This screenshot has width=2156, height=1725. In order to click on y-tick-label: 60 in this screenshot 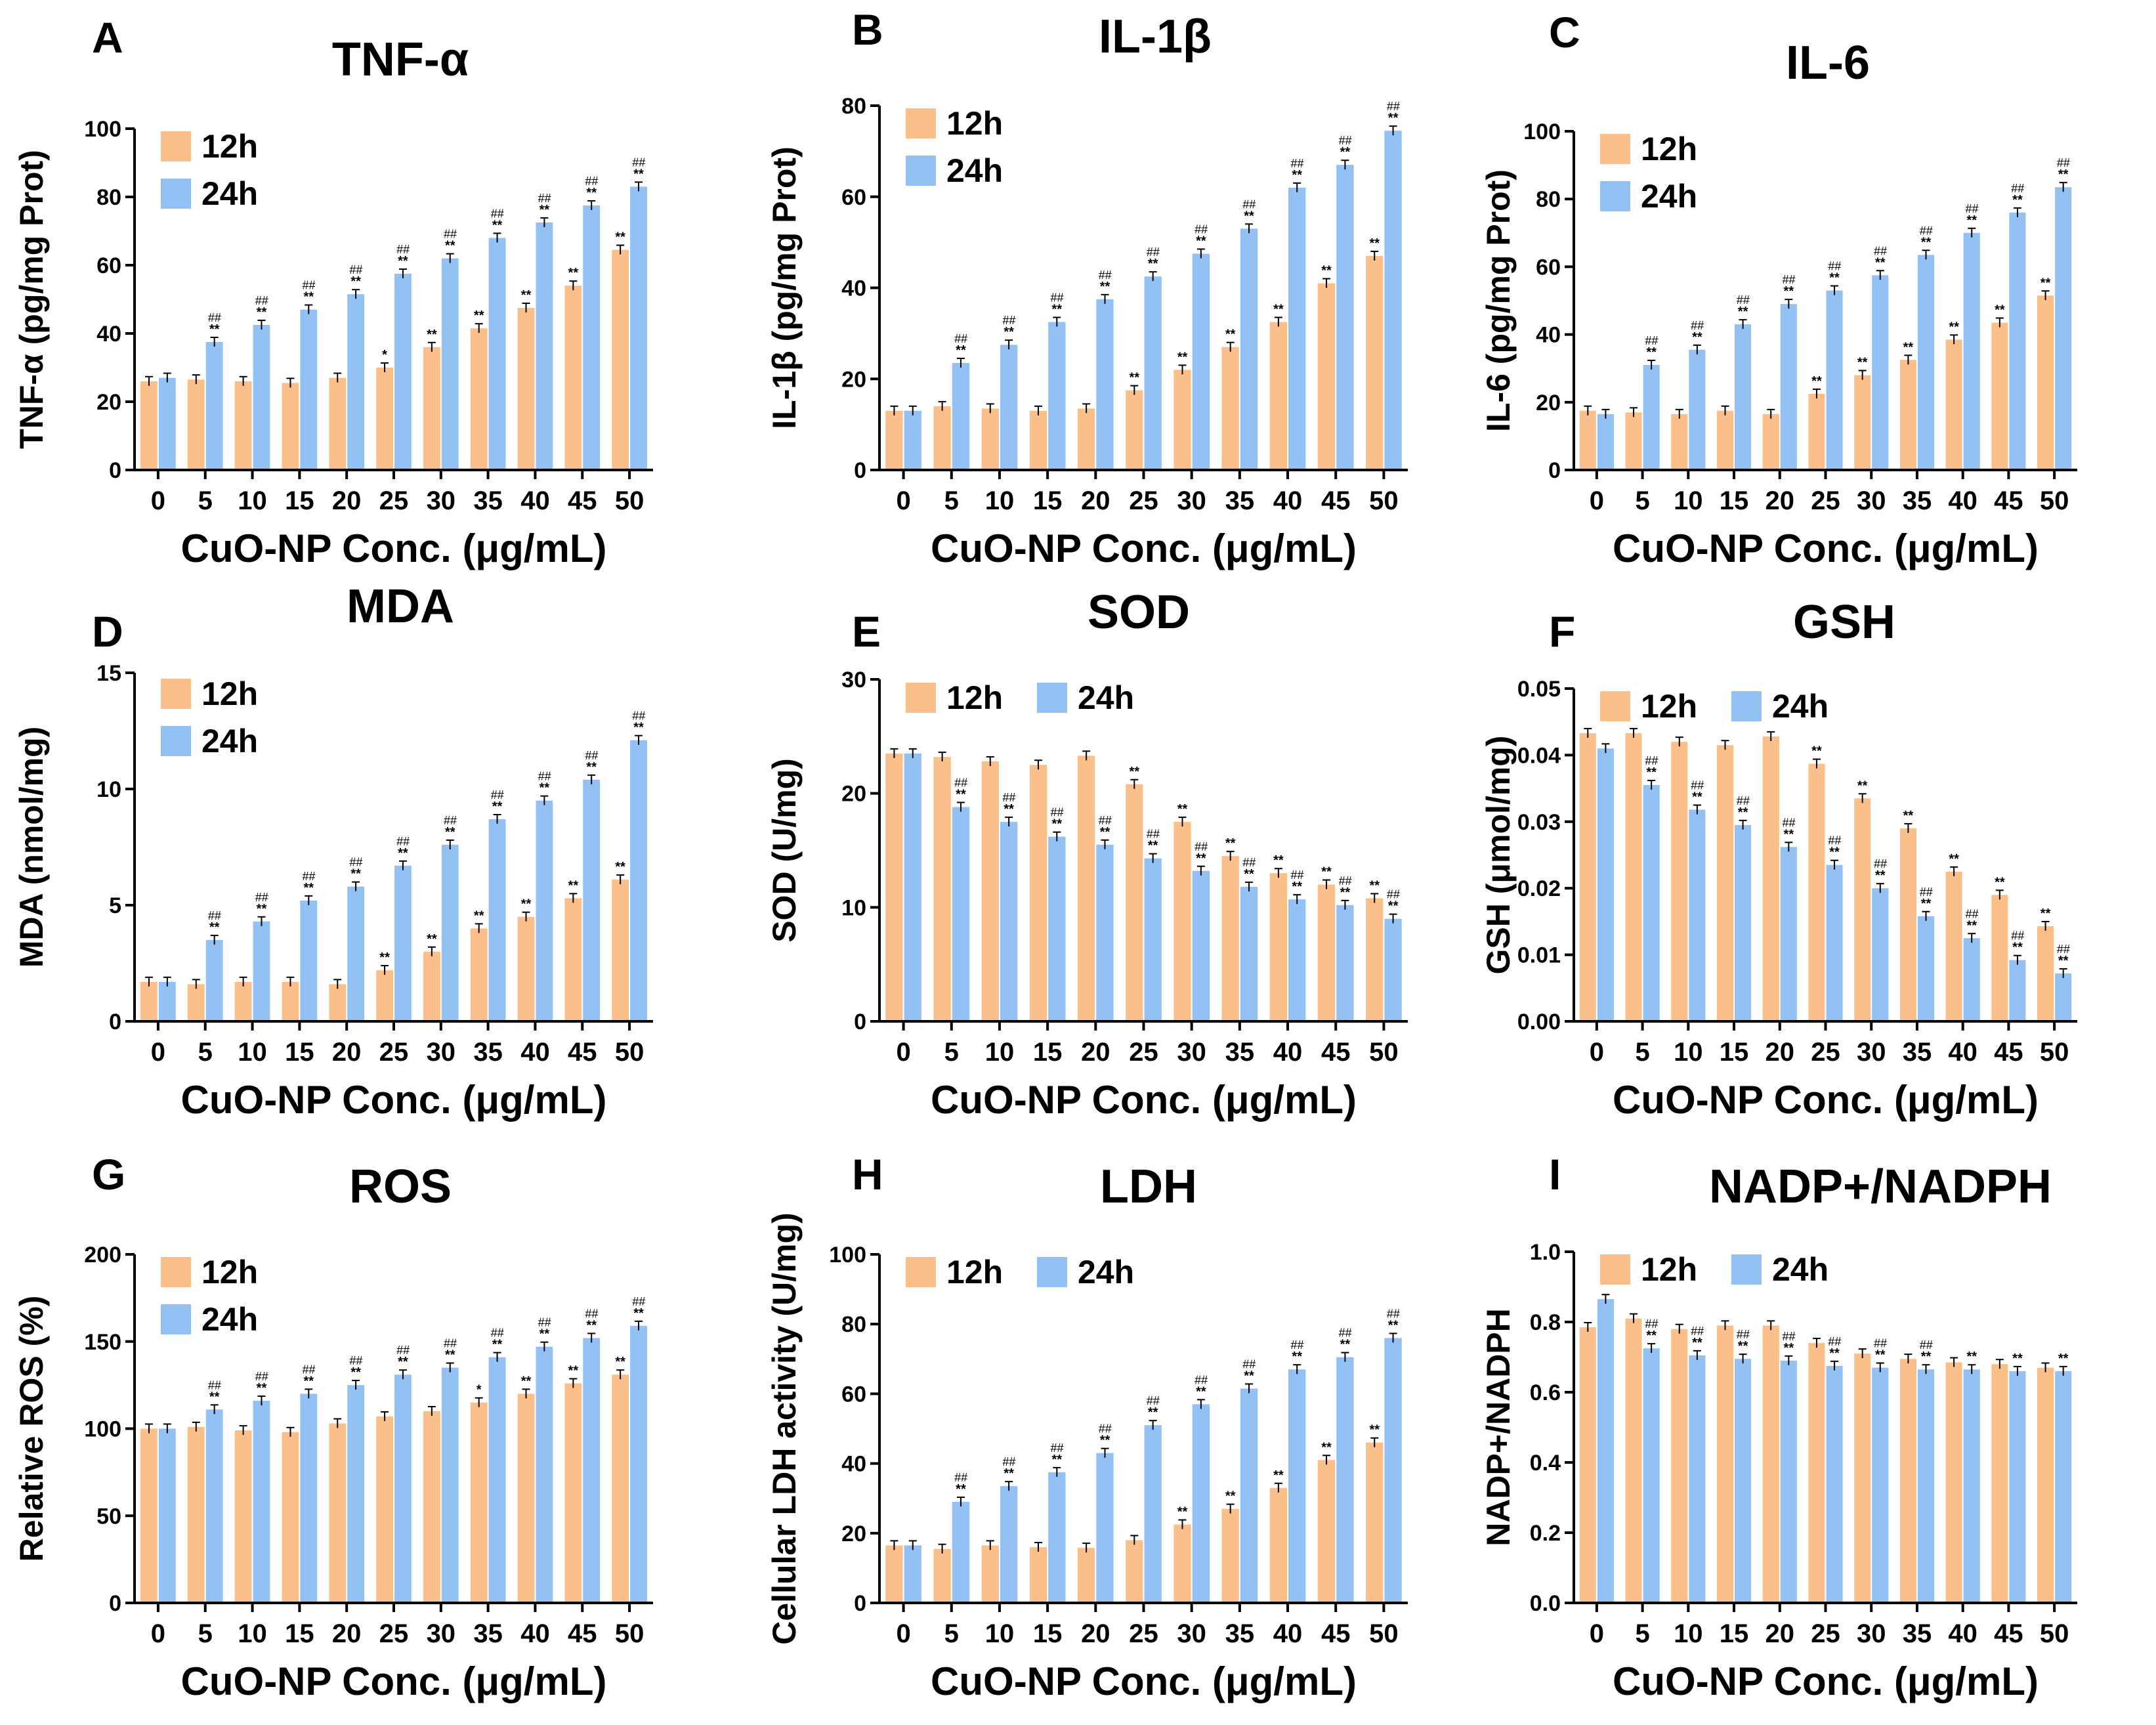, I will do `click(854, 197)`.